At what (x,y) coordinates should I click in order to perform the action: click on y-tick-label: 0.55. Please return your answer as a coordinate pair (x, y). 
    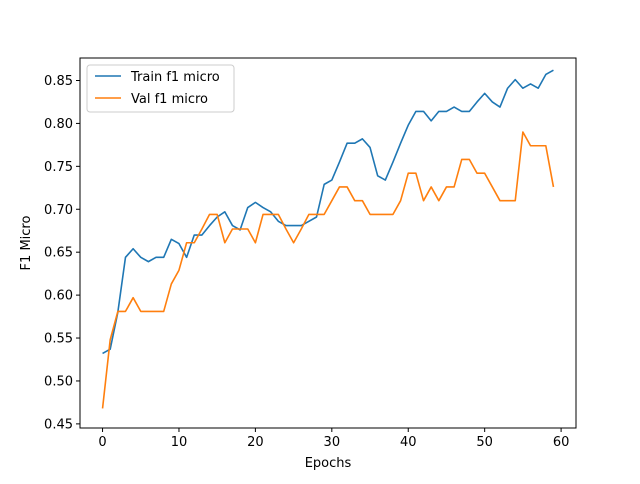
    Looking at the image, I should click on (58, 339).